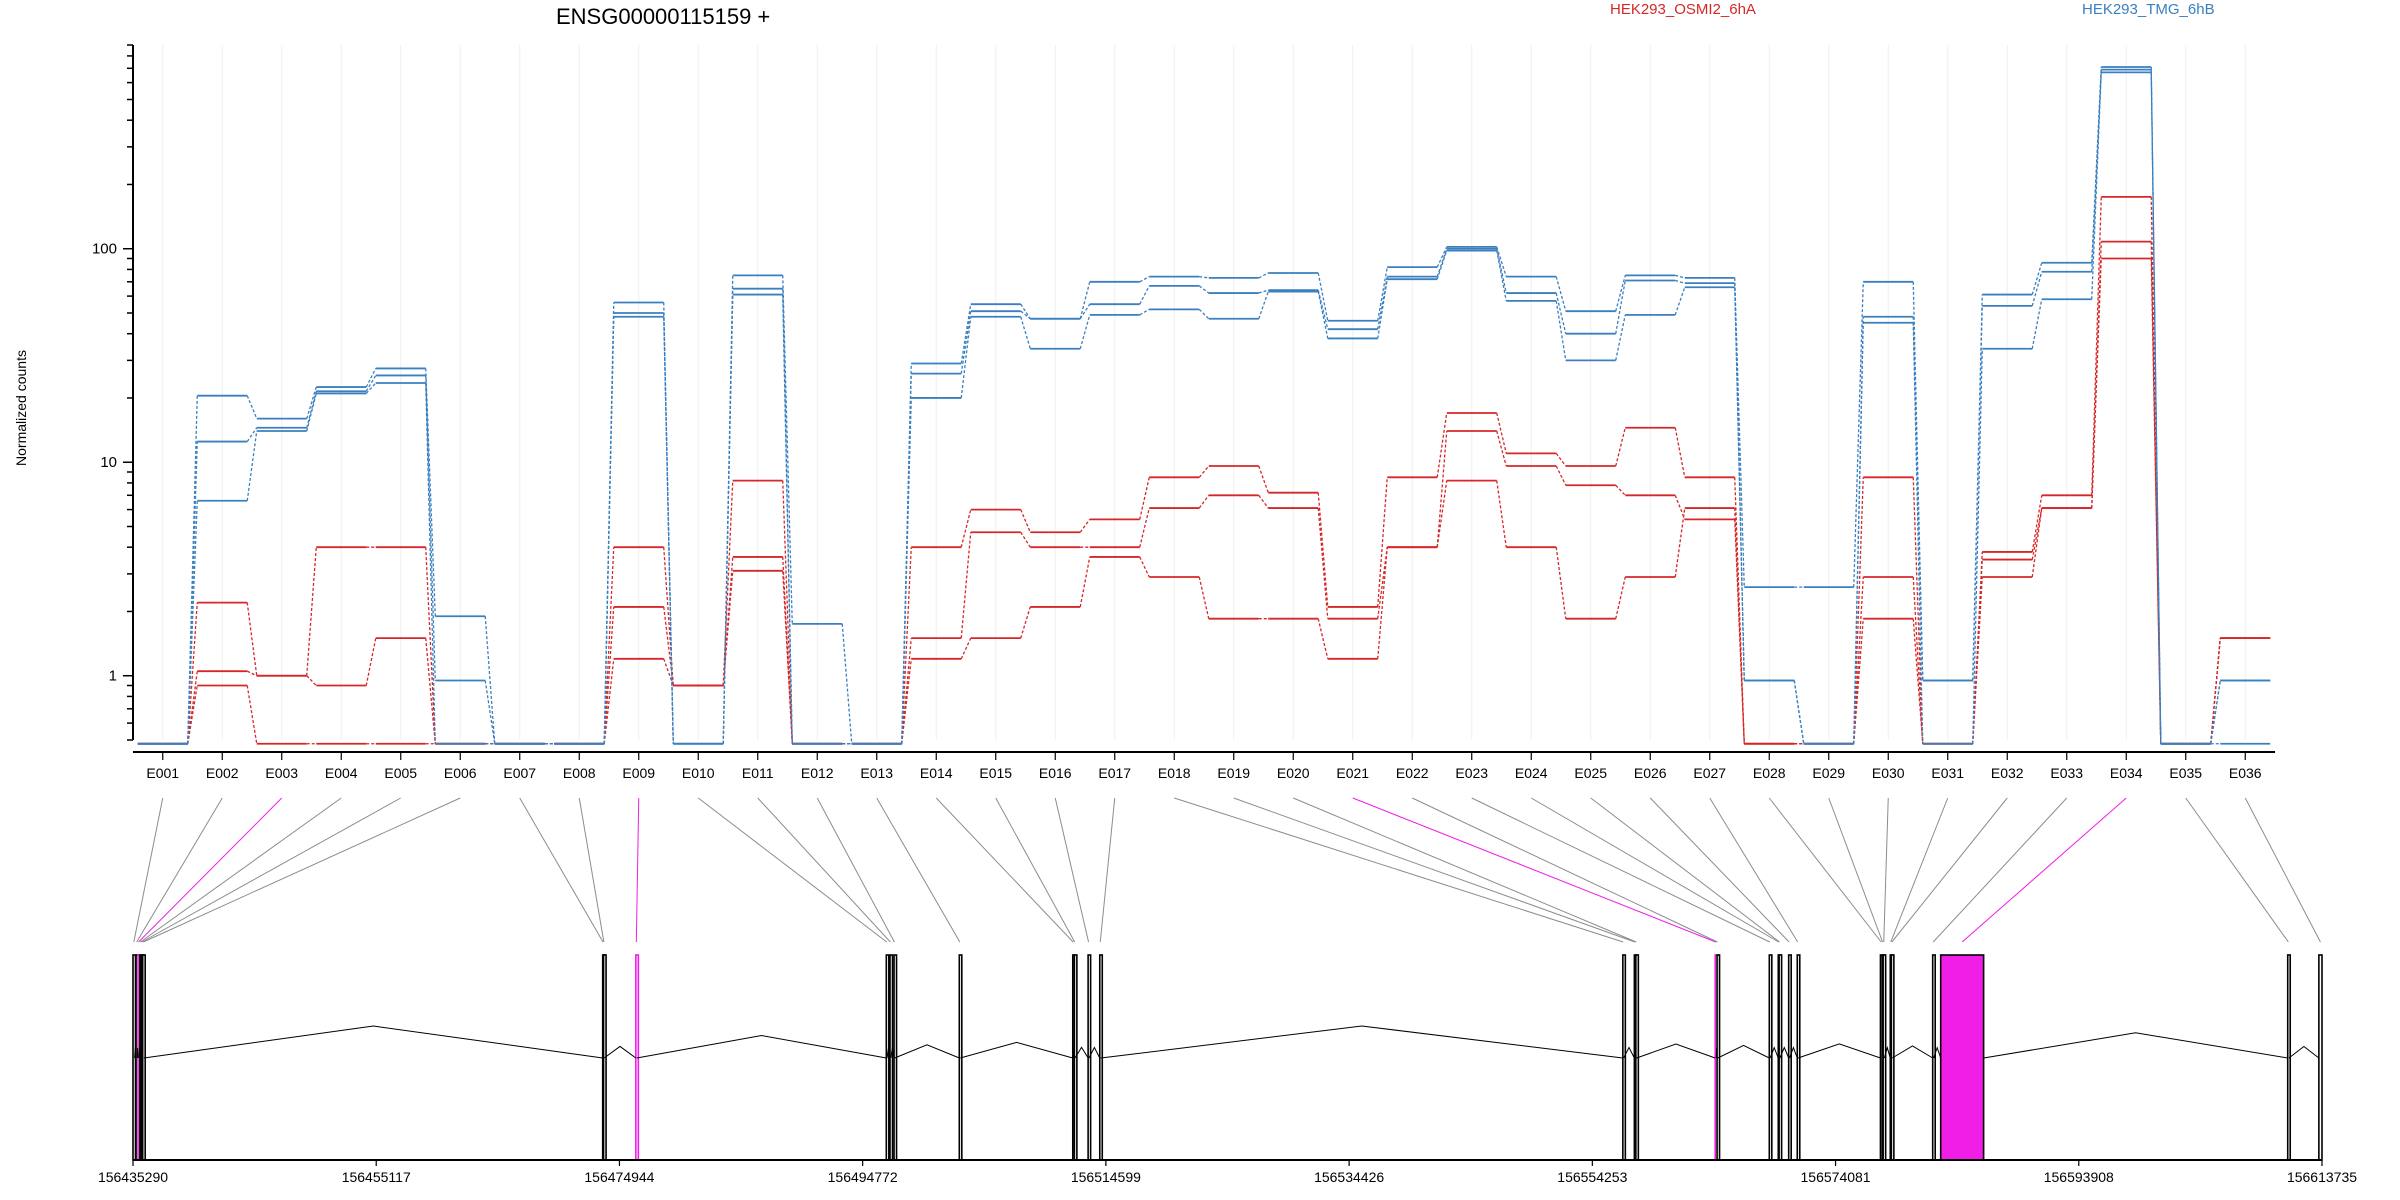 The width and height of the screenshot is (2400, 1200). Describe the element at coordinates (698, 773) in the screenshot. I see `x-tick-label-e010: E010` at that location.